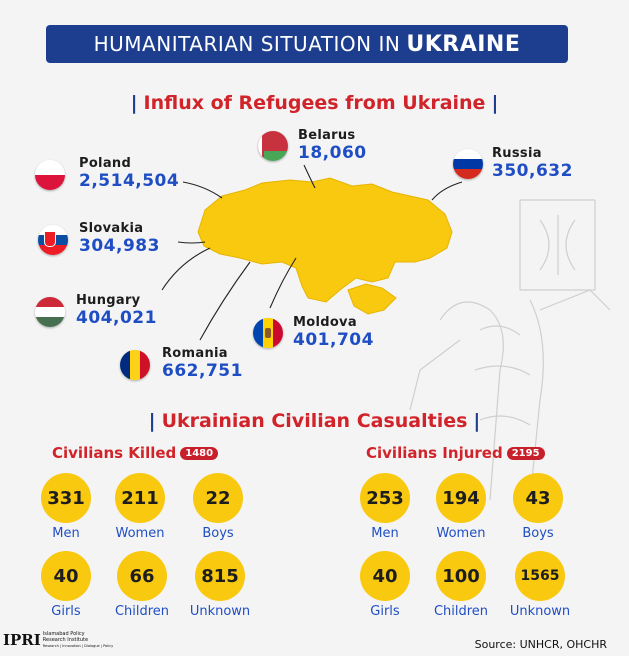 This screenshot has width=629, height=656. What do you see at coordinates (220, 585) in the screenshot?
I see `killed-unknown: 815 Unknown` at bounding box center [220, 585].